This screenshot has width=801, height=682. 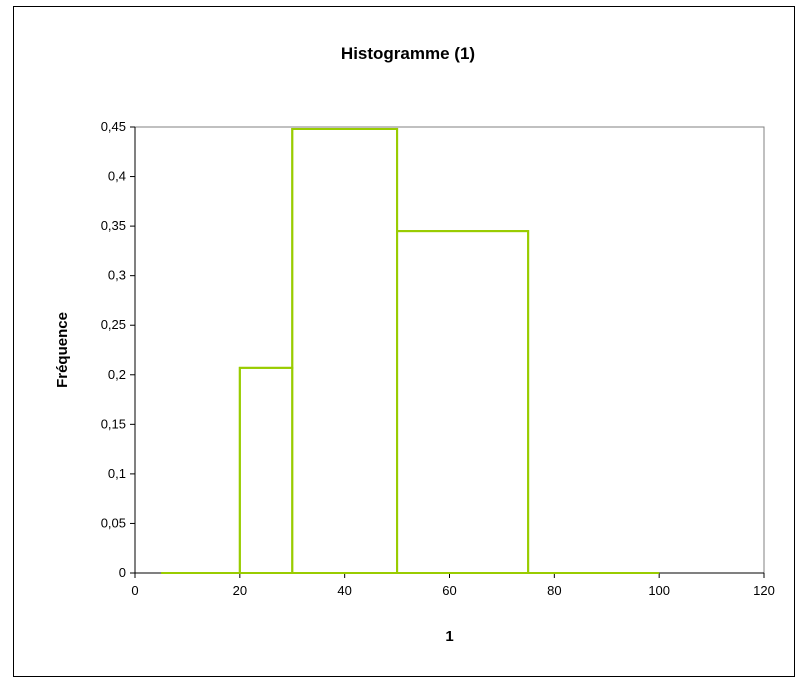 What do you see at coordinates (122, 572) in the screenshot?
I see `y-tick-label: 0` at bounding box center [122, 572].